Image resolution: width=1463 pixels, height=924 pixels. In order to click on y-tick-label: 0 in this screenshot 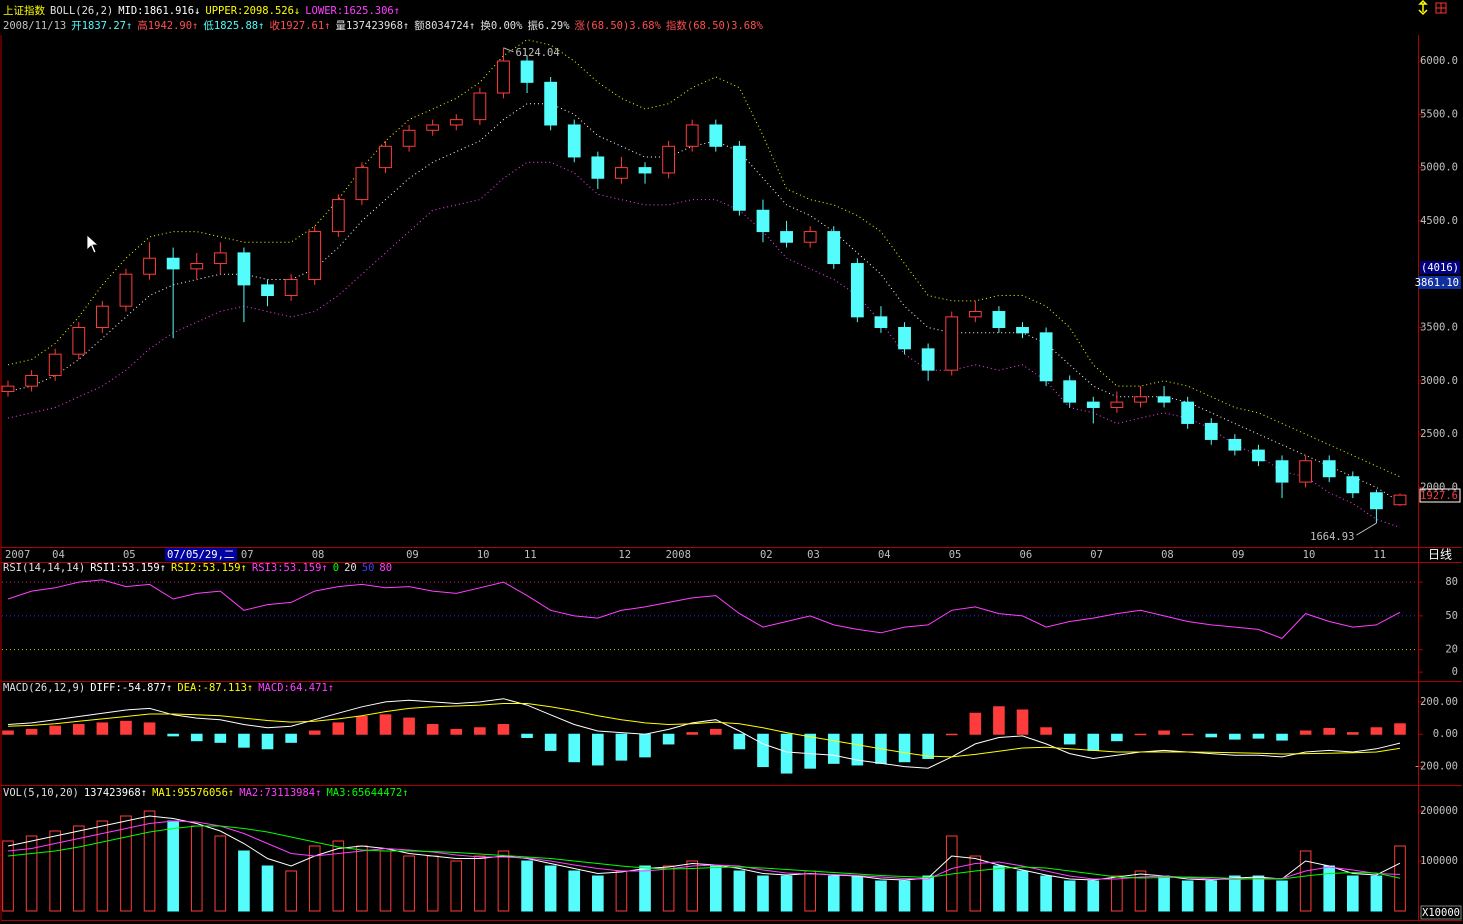, I will do `click(1455, 672)`.